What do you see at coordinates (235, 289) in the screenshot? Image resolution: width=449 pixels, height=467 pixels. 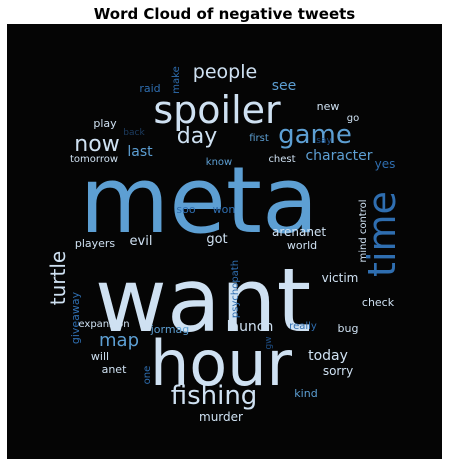 I see `word-psychopath: psychopath` at bounding box center [235, 289].